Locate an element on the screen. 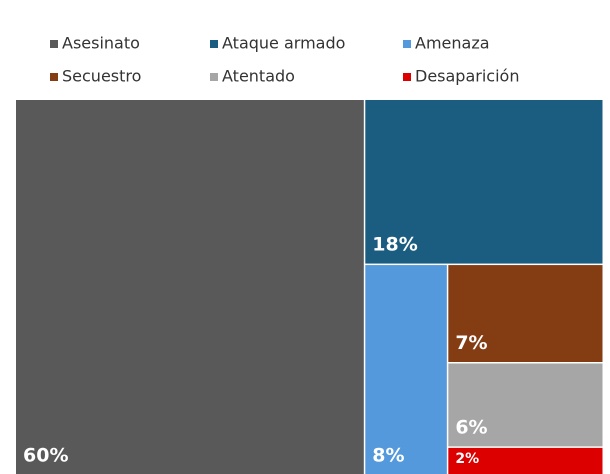  legend-label: Secuestro is located at coordinates (101, 76).